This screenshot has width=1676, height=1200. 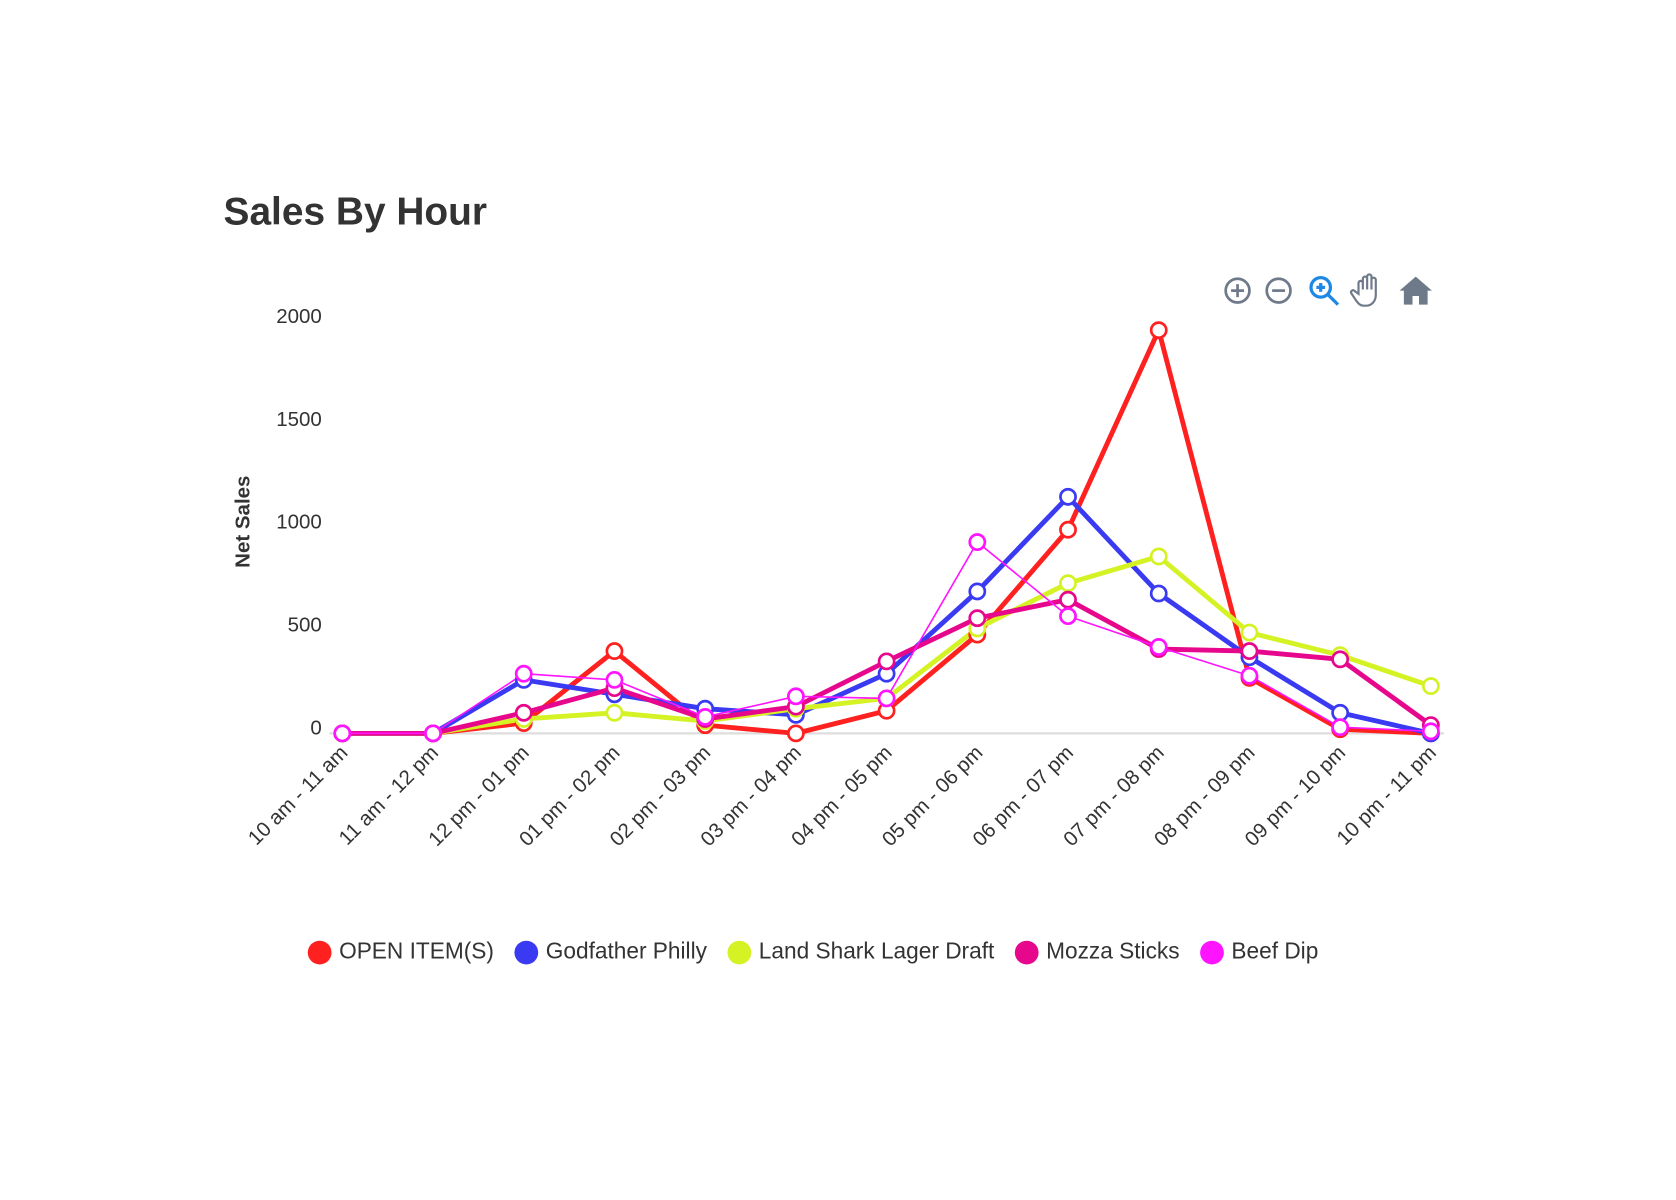 I want to click on legend-label: Beef Dip, so click(x=1274, y=951).